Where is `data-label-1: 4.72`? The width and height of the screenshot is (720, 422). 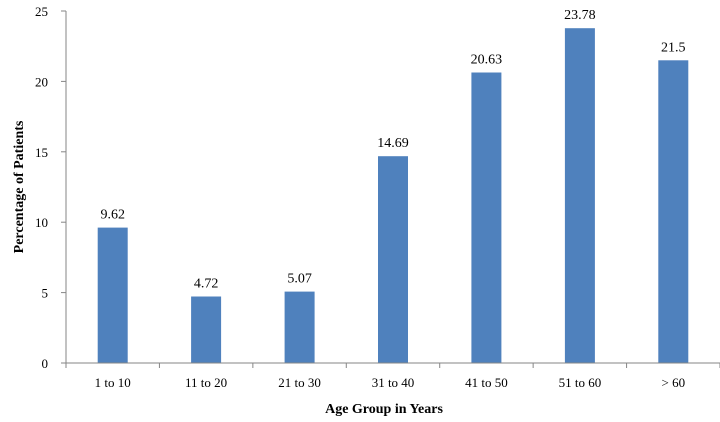
data-label-1: 4.72 is located at coordinates (206, 284).